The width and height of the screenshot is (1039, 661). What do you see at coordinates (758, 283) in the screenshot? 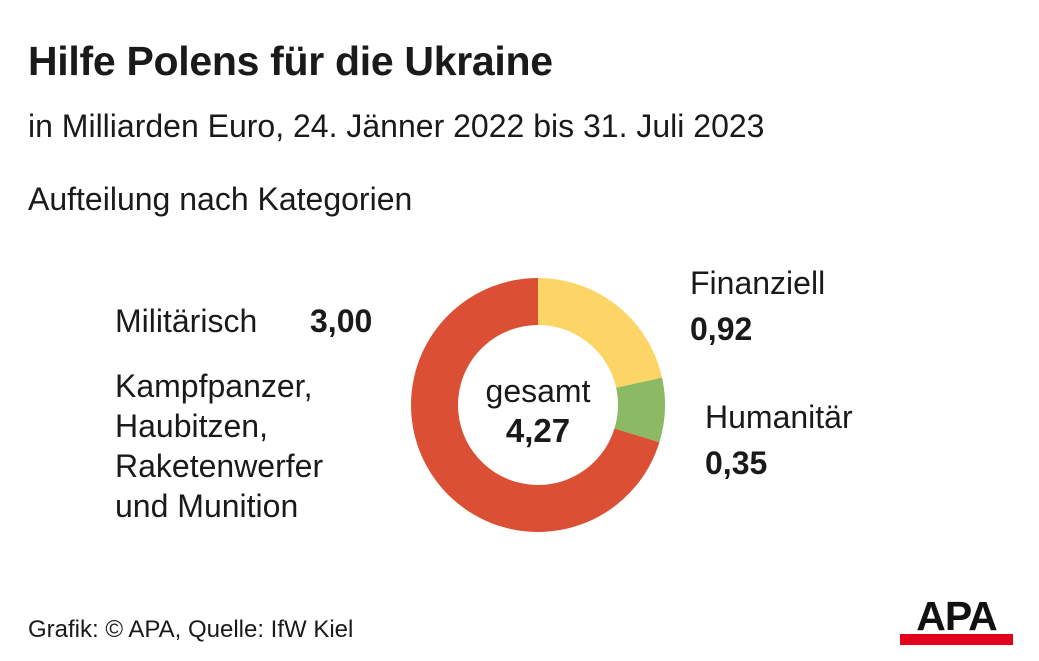
I see `slice-label-finanziell: Finanziell` at bounding box center [758, 283].